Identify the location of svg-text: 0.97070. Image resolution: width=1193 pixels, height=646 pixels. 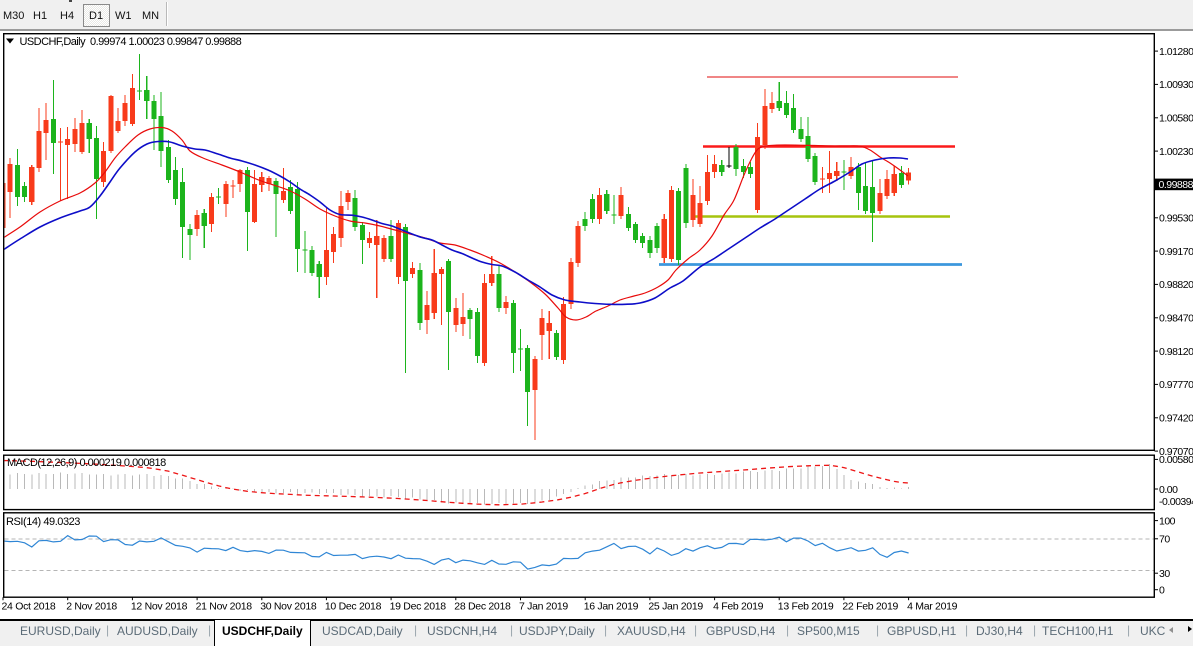
(1176, 452).